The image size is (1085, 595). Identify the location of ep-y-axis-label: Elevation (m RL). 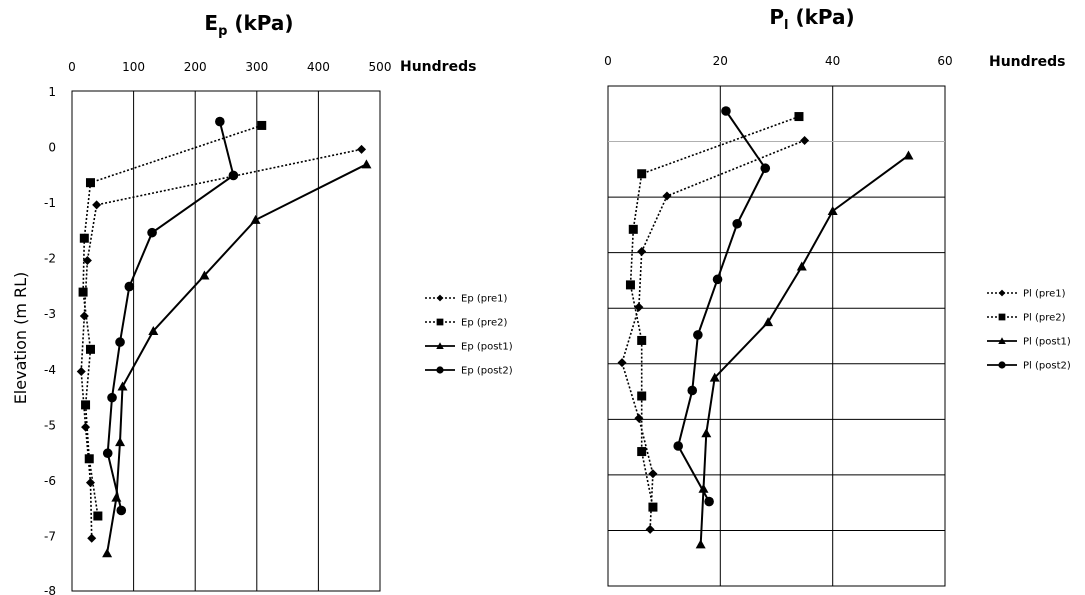
(20, 338).